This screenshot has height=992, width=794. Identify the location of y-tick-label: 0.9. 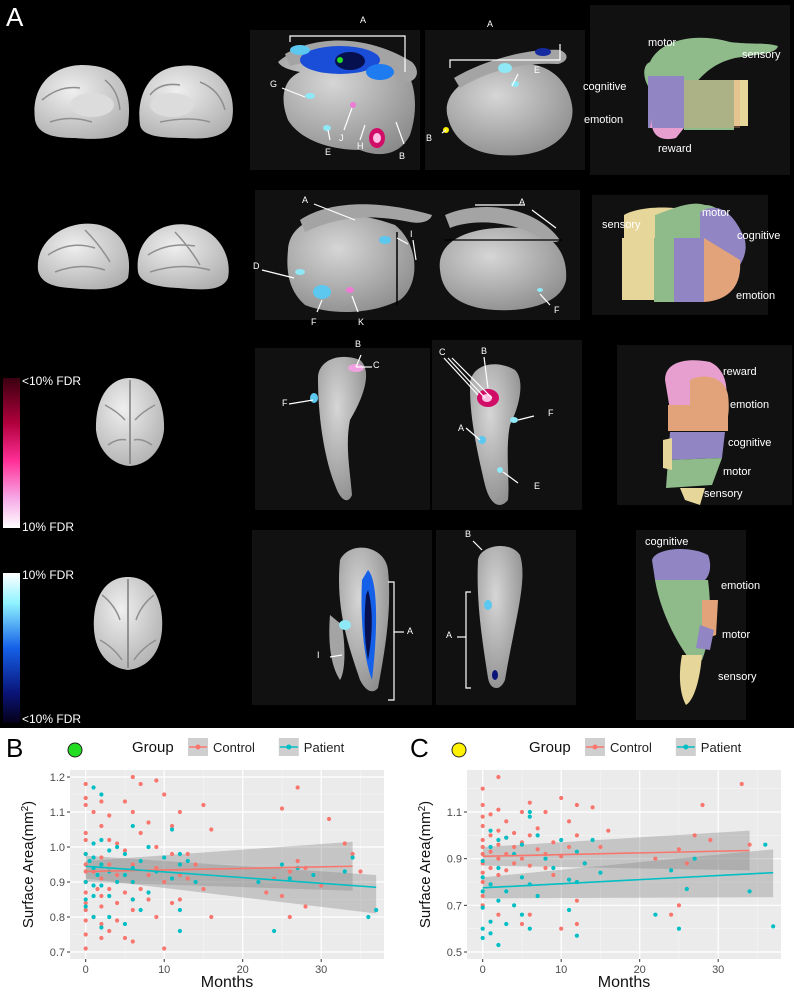
(57, 883).